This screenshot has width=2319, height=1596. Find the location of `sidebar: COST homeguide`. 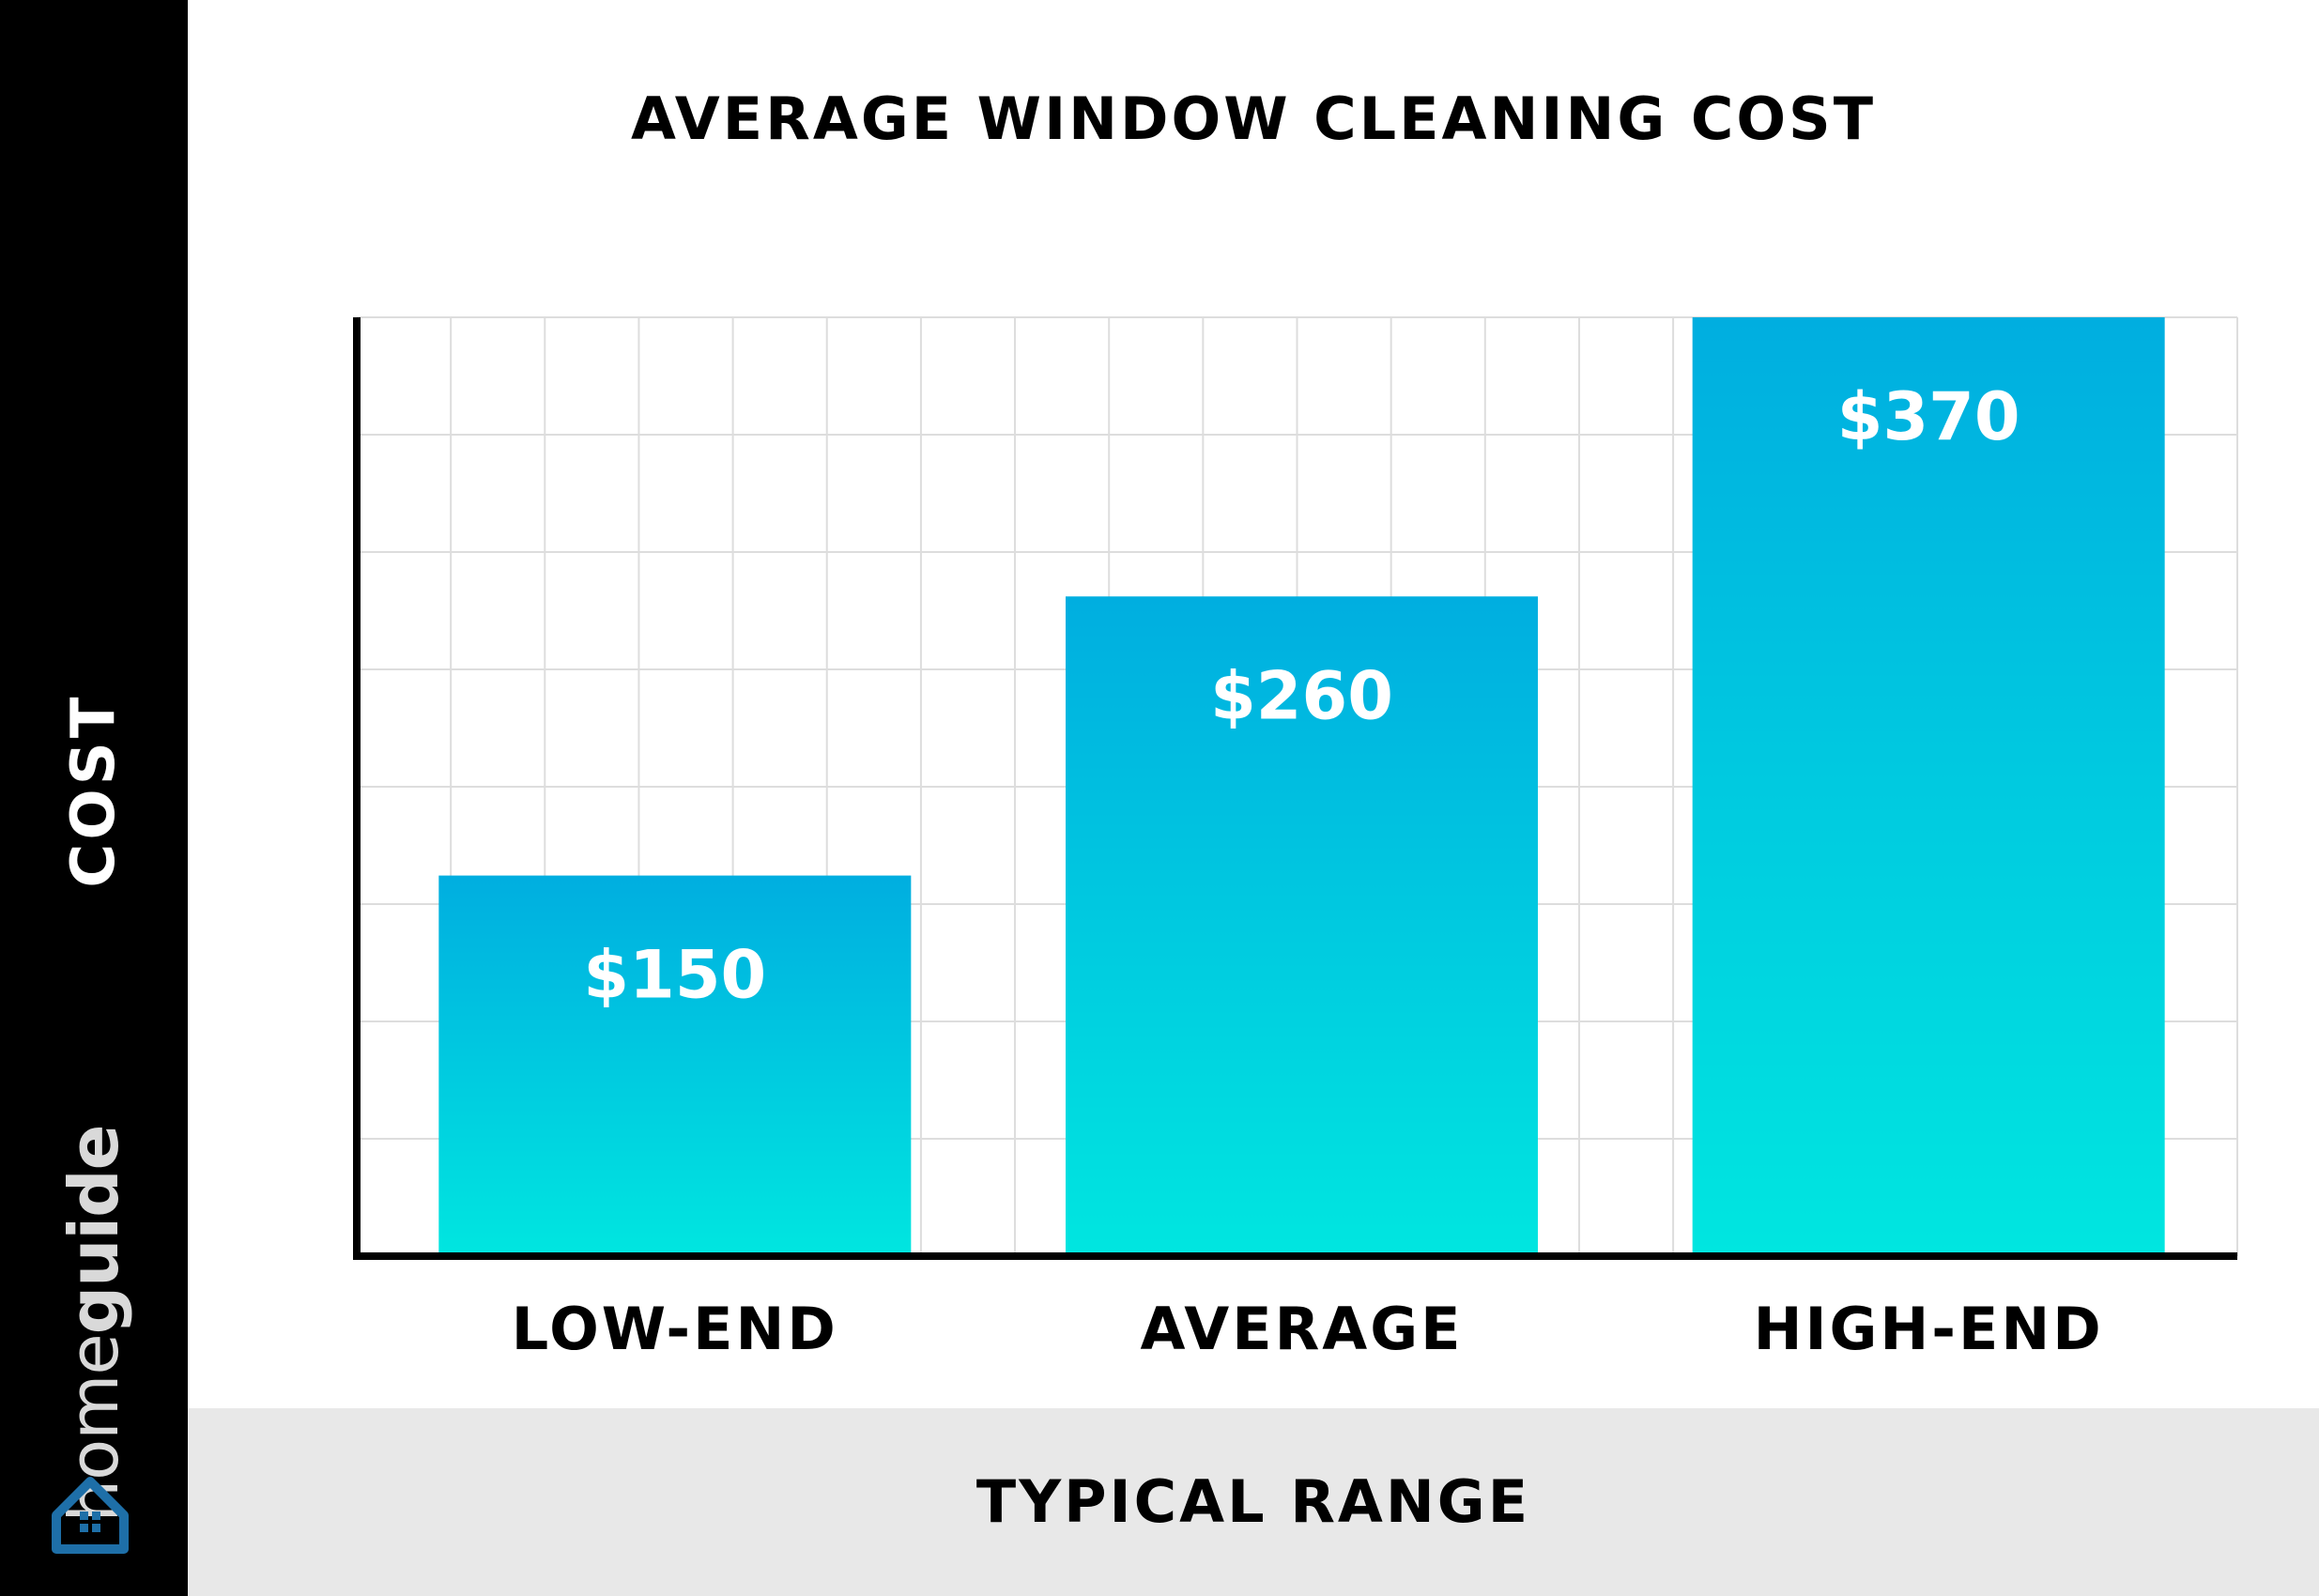

sidebar: COST homeguide is located at coordinates (94, 798).